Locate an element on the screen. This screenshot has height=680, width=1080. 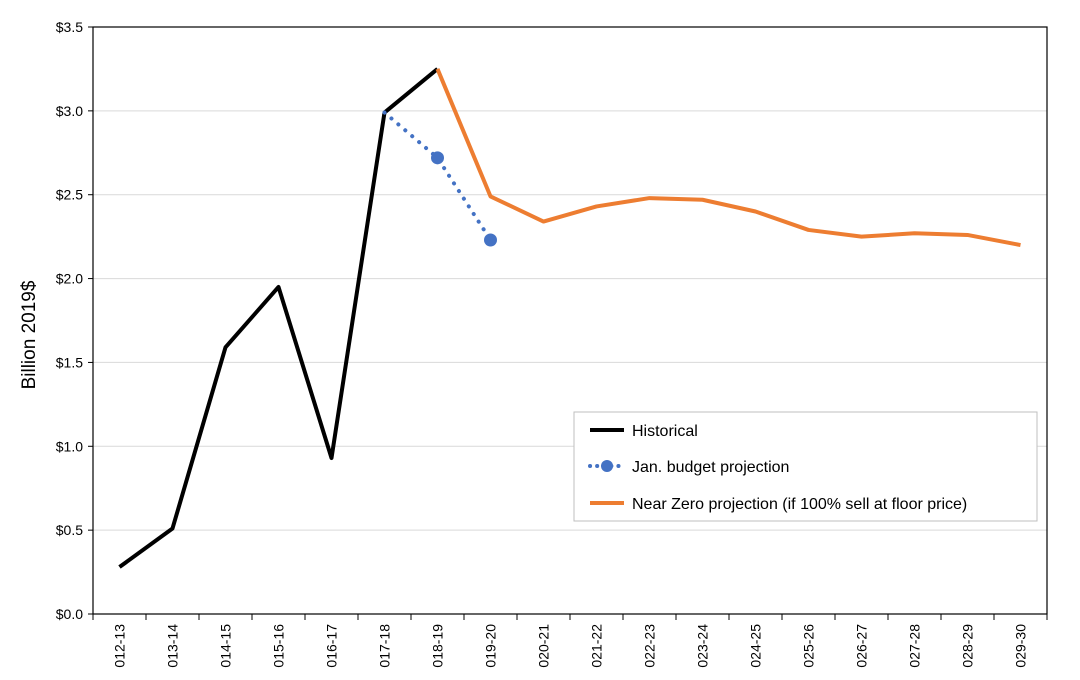
y-axis-ticks: $0.0 $0.5 $1.0 $1.5 $2.0 $2.5 $3.0 $3.5 is located at coordinates (74, 320).